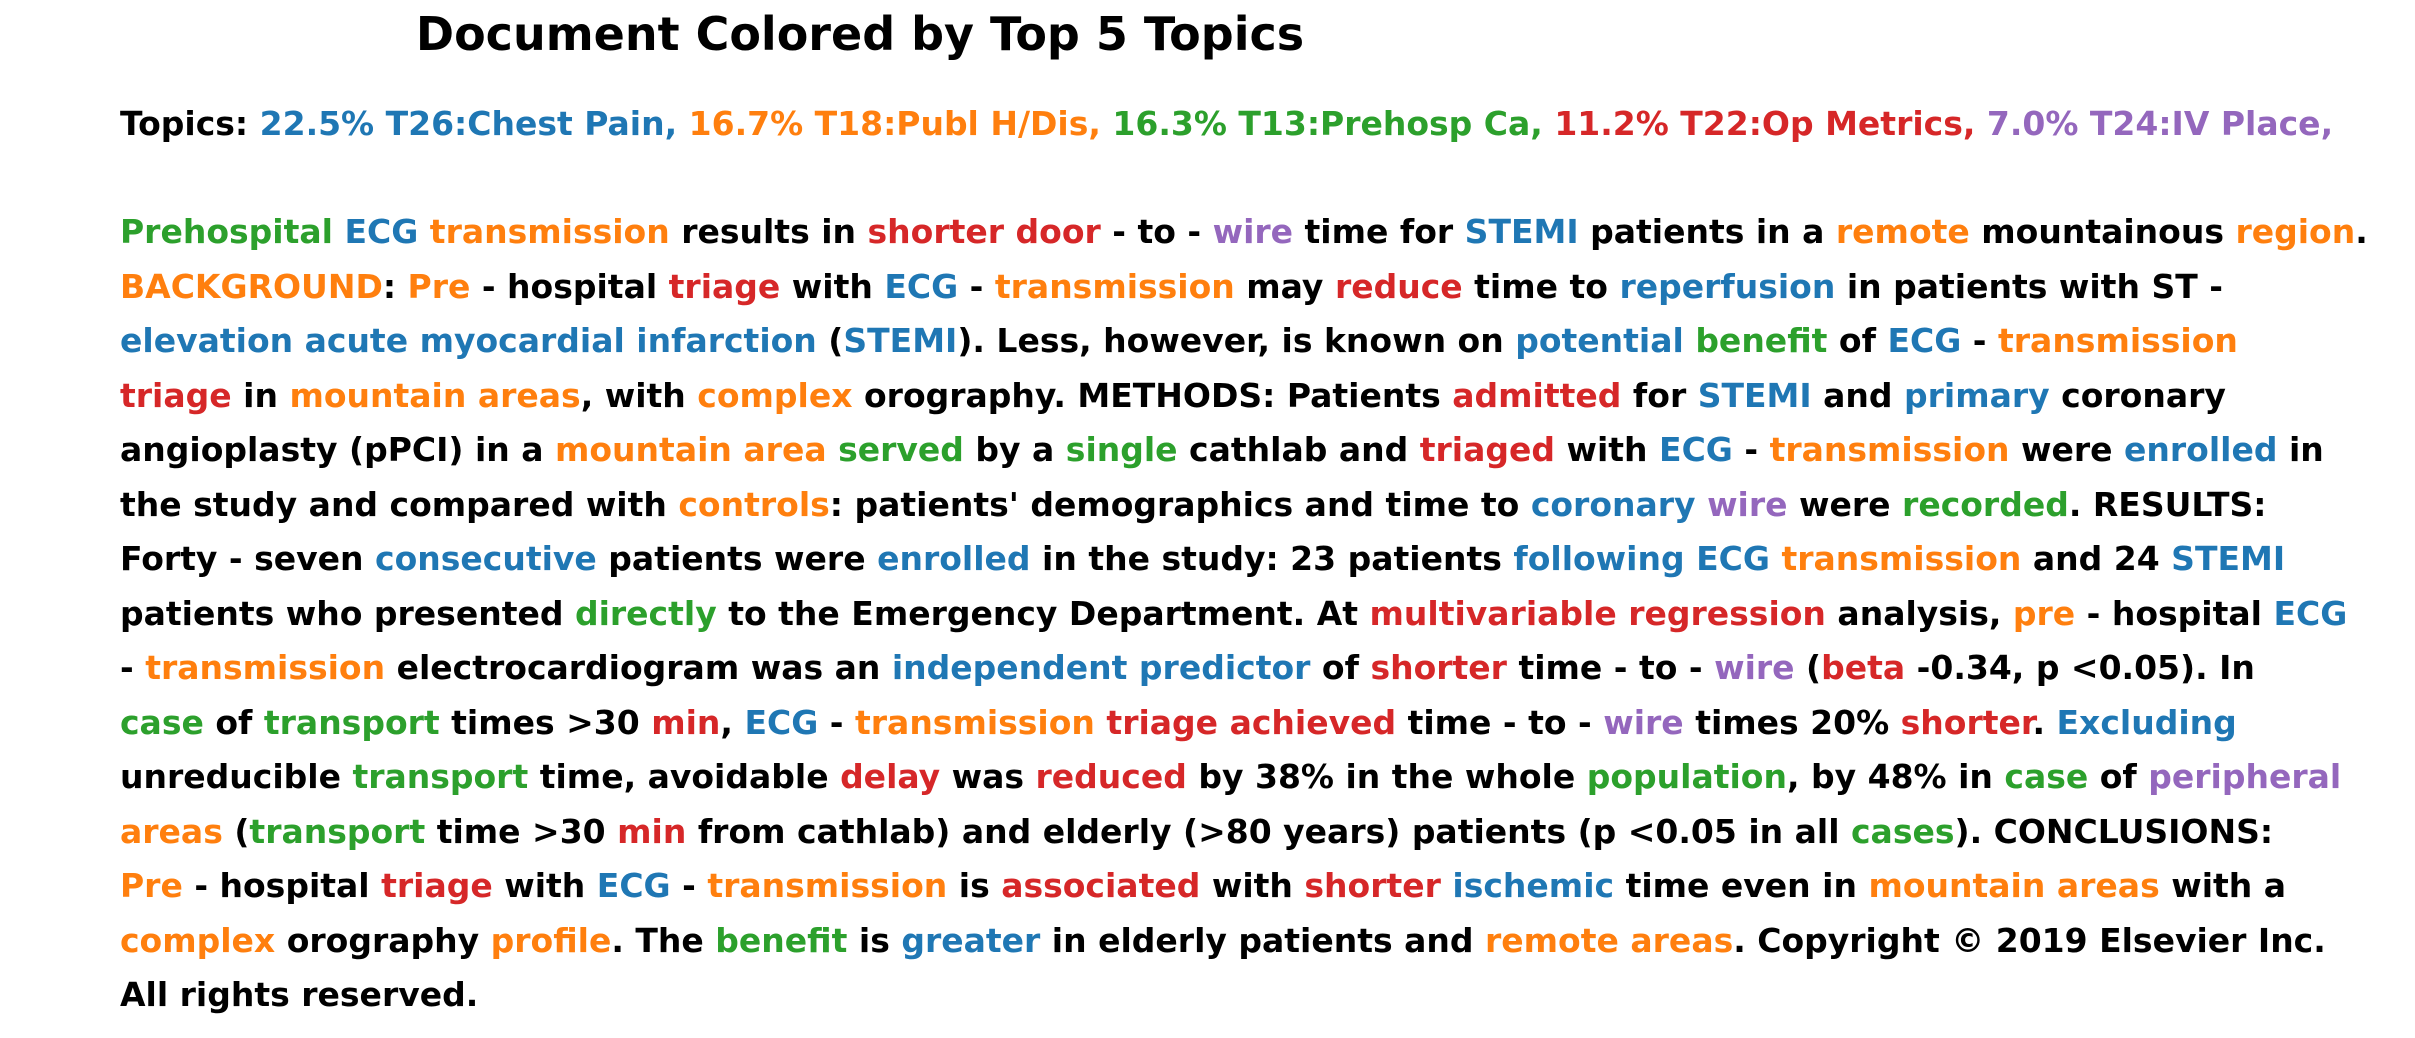  I want to click on topic-word-t22: delay, so click(890, 776).